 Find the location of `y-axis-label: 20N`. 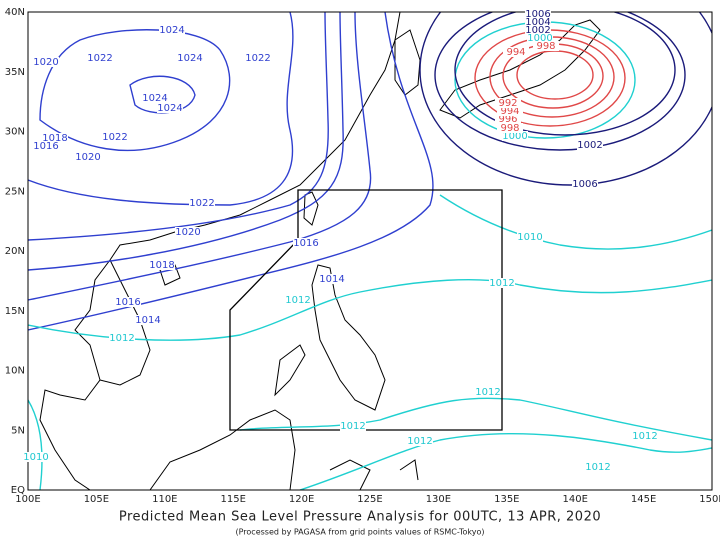

y-axis-label: 20N is located at coordinates (15, 251).